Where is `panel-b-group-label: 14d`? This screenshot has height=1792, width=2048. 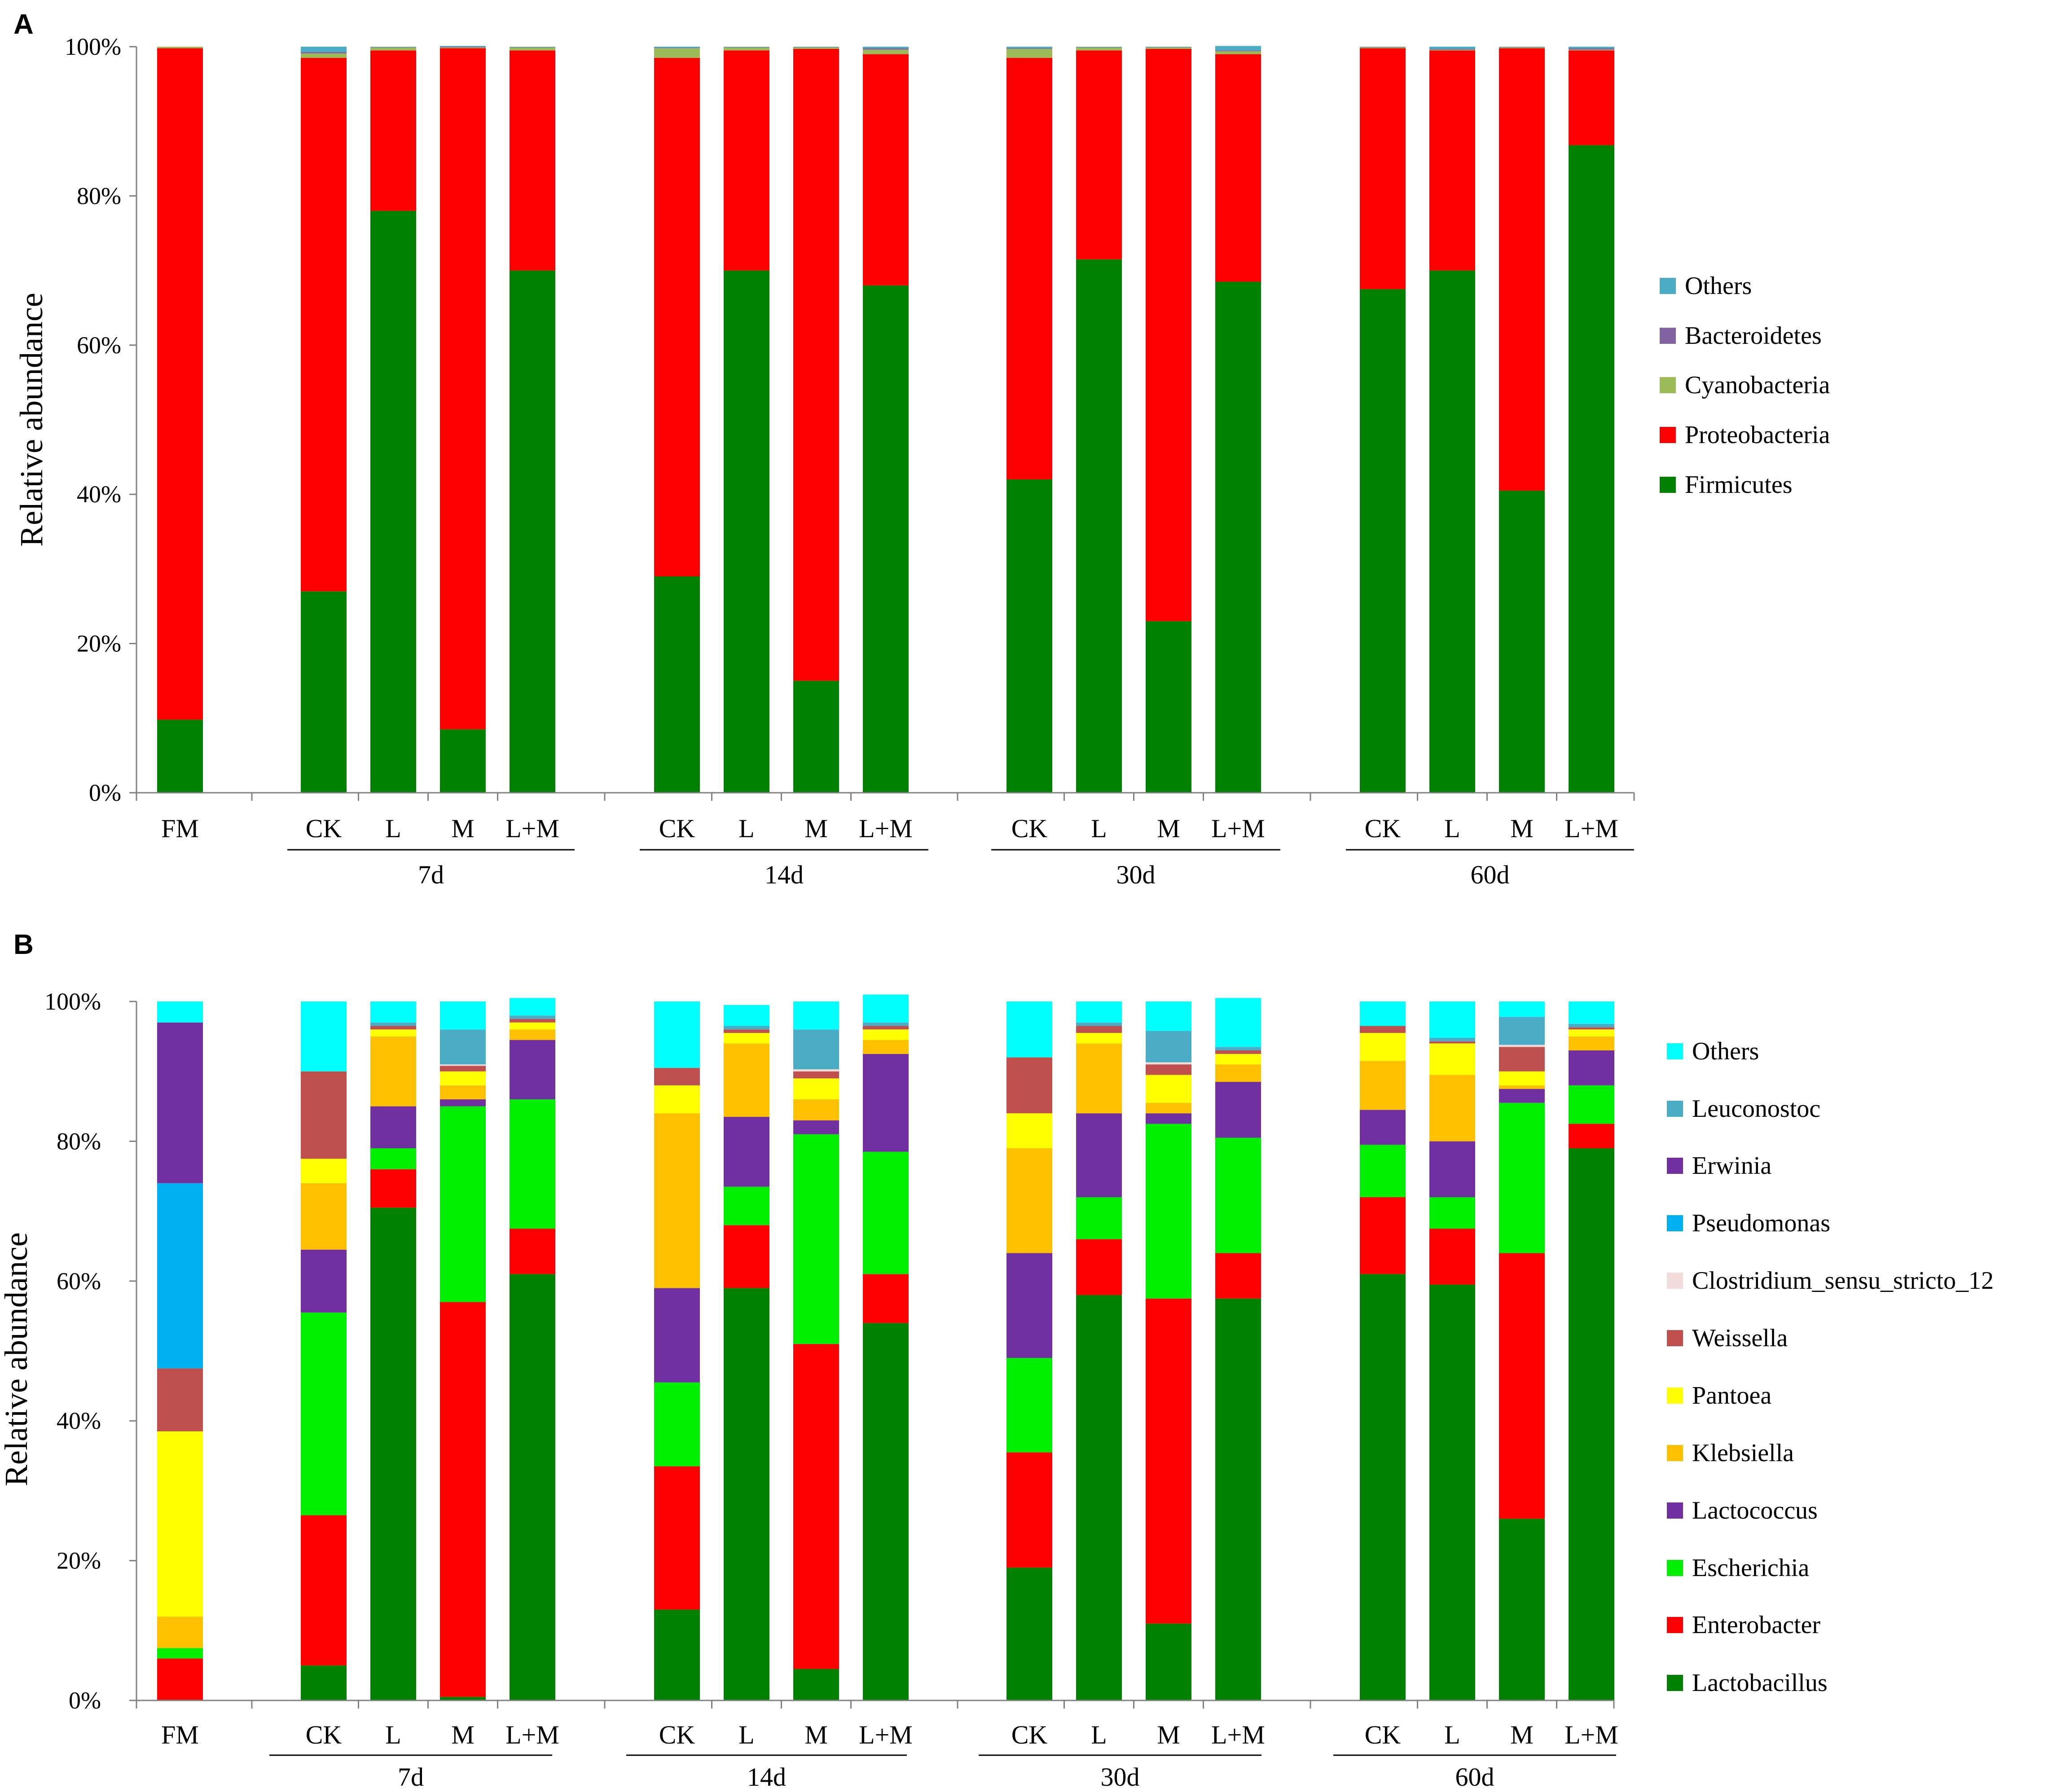
panel-b-group-label: 14d is located at coordinates (766, 1777).